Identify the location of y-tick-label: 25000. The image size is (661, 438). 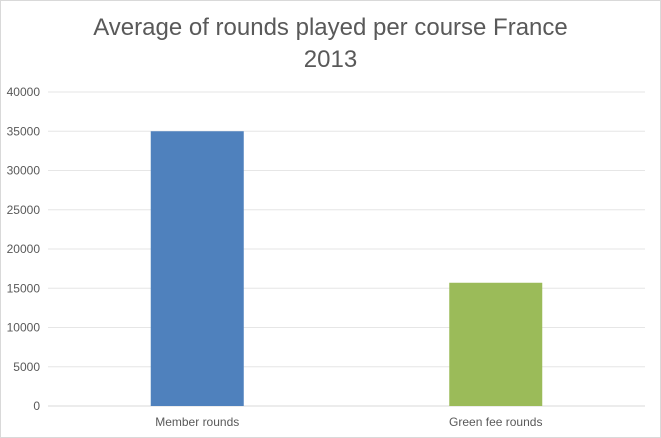
(24, 210).